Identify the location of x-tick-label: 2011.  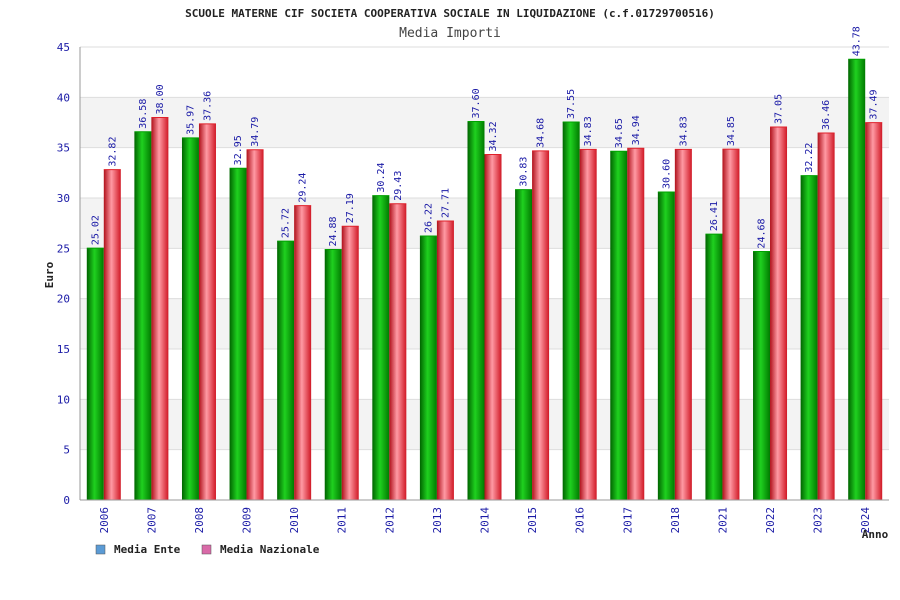
(342, 520).